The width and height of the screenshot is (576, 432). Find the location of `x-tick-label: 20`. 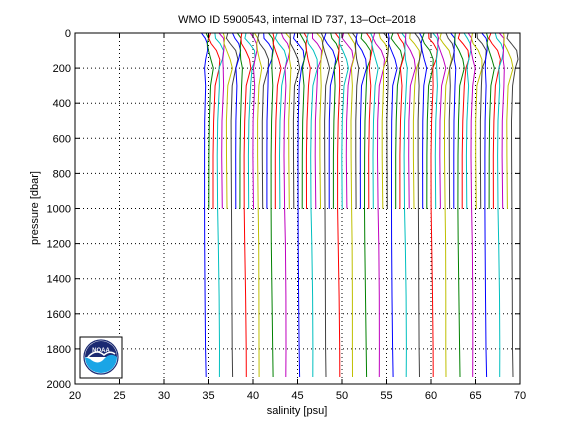

x-tick-label: 20 is located at coordinates (75, 396).